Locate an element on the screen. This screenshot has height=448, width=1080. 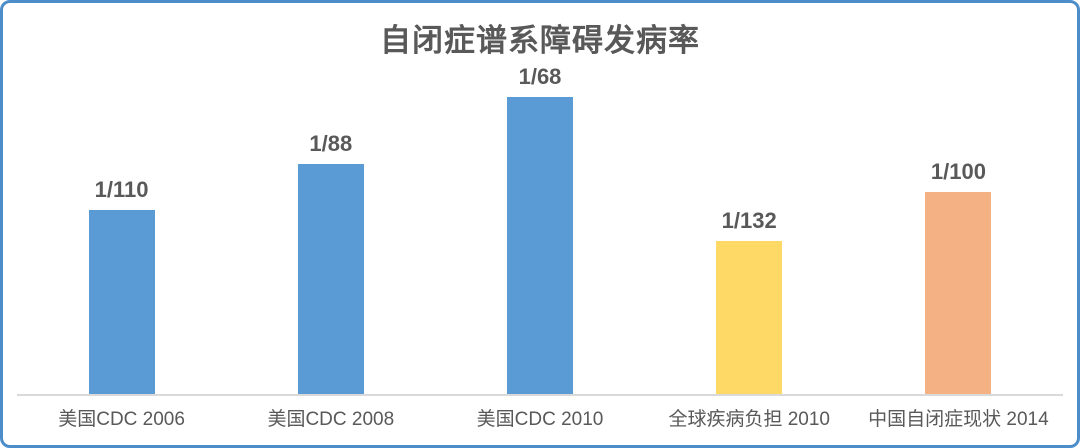
category-label: 美国CDC 2008 is located at coordinates (331, 419).